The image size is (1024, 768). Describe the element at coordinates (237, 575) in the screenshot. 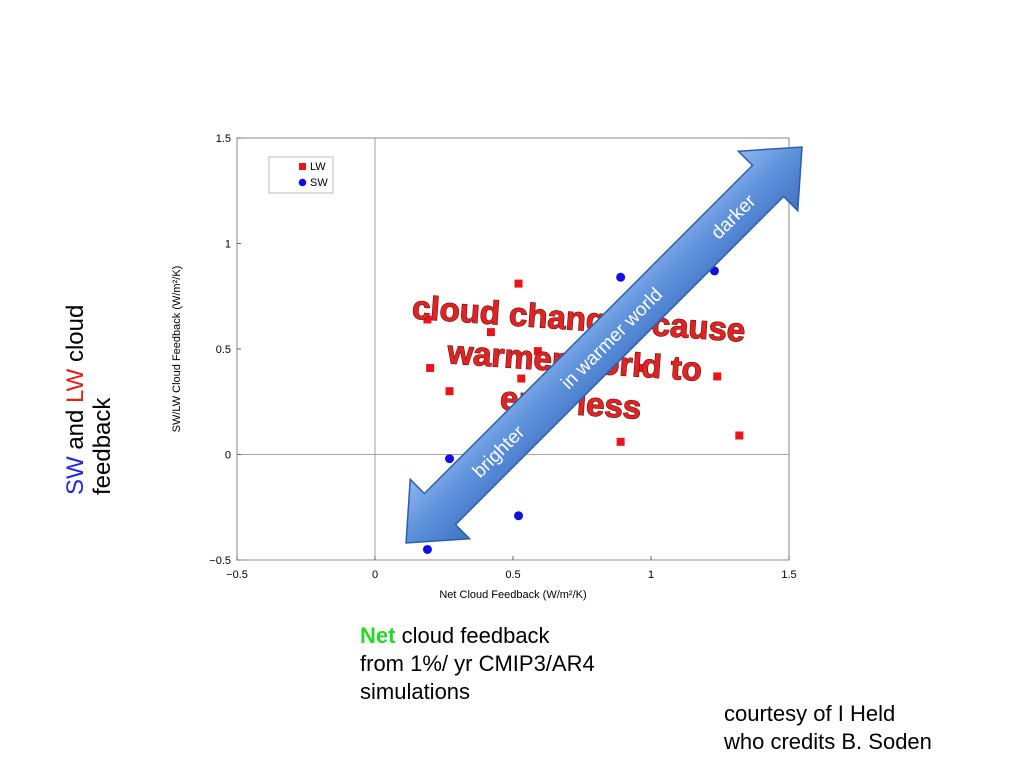

I see `x-tick-label: −0.5` at that location.